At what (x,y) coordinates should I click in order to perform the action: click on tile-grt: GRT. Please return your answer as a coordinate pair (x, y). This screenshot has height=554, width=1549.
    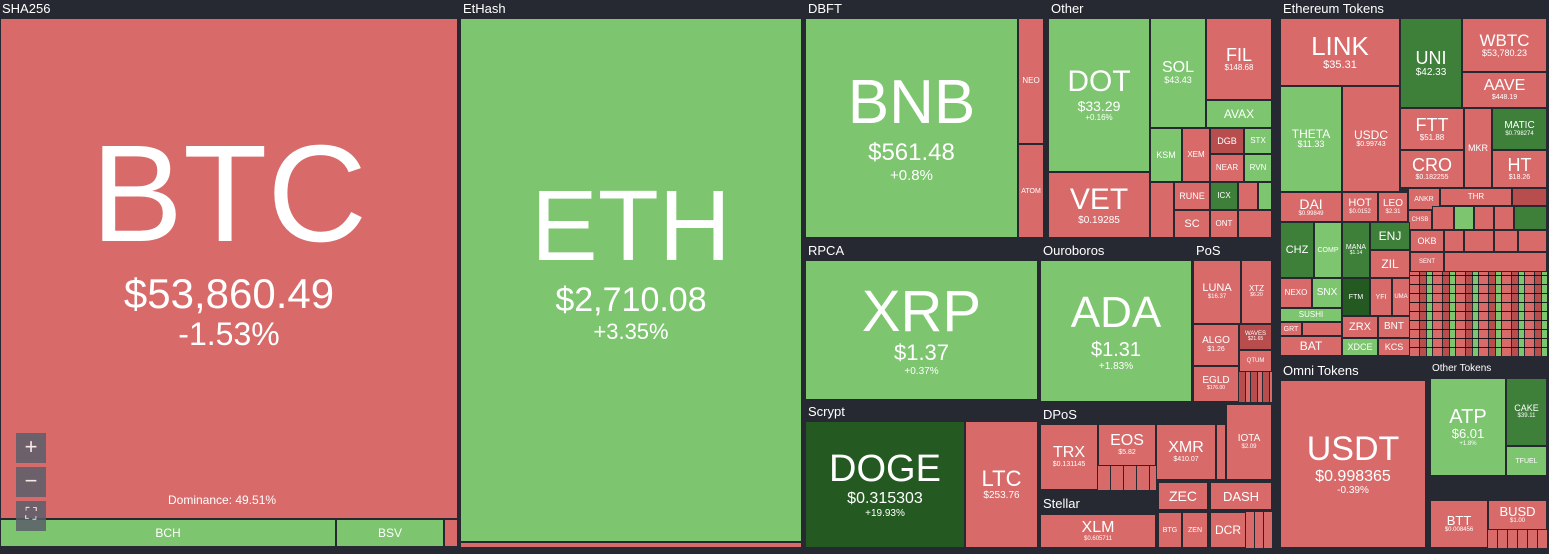
    Looking at the image, I should click on (1291, 329).